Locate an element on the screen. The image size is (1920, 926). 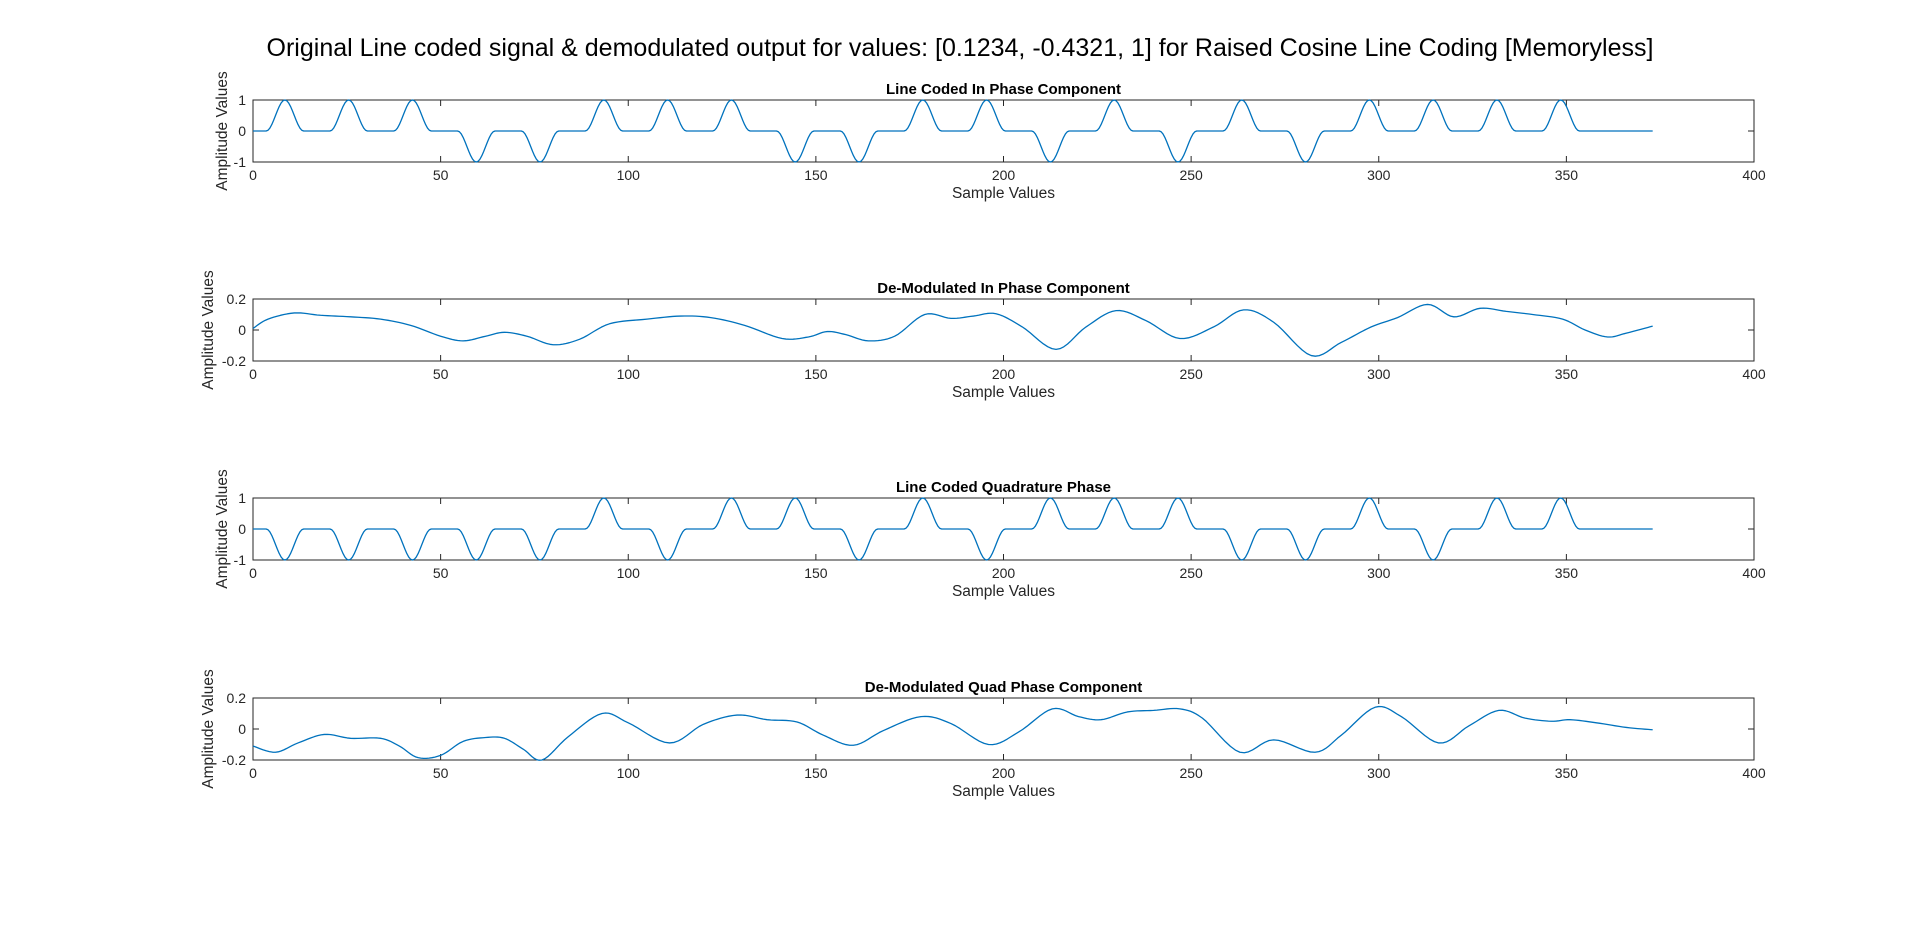
chart3-series-line is located at coordinates (953, 529).